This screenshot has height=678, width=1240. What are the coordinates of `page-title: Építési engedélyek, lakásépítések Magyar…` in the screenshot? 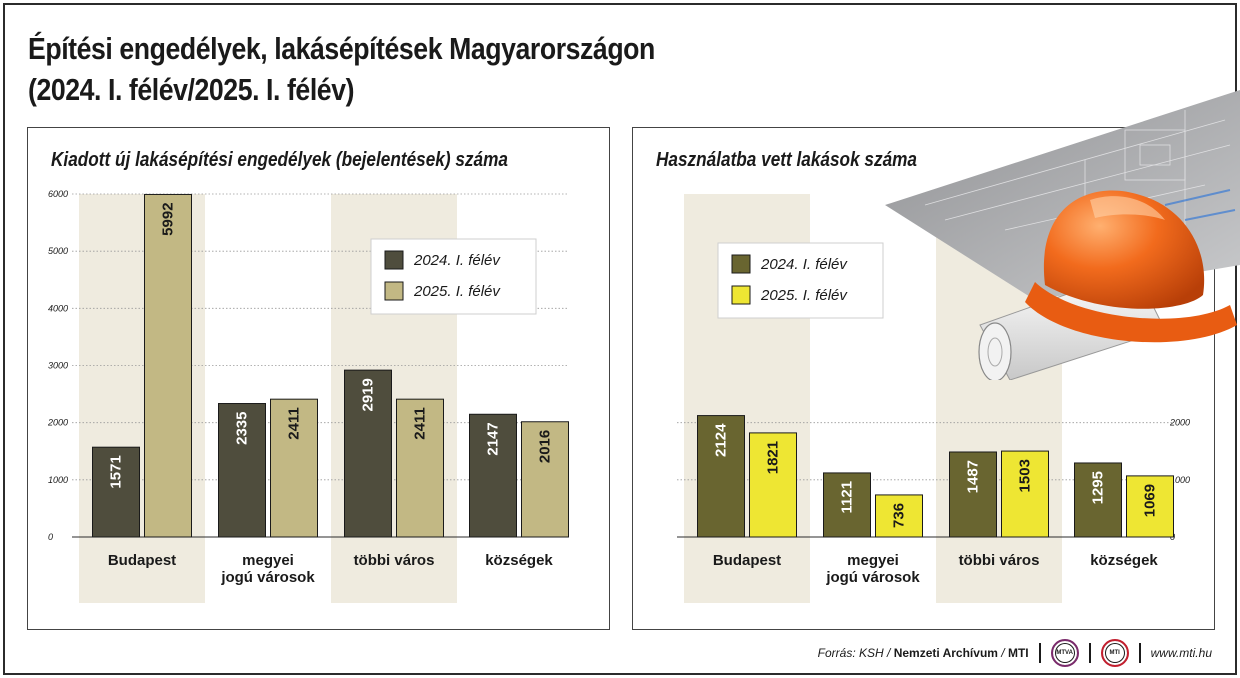 It's located at (341, 69).